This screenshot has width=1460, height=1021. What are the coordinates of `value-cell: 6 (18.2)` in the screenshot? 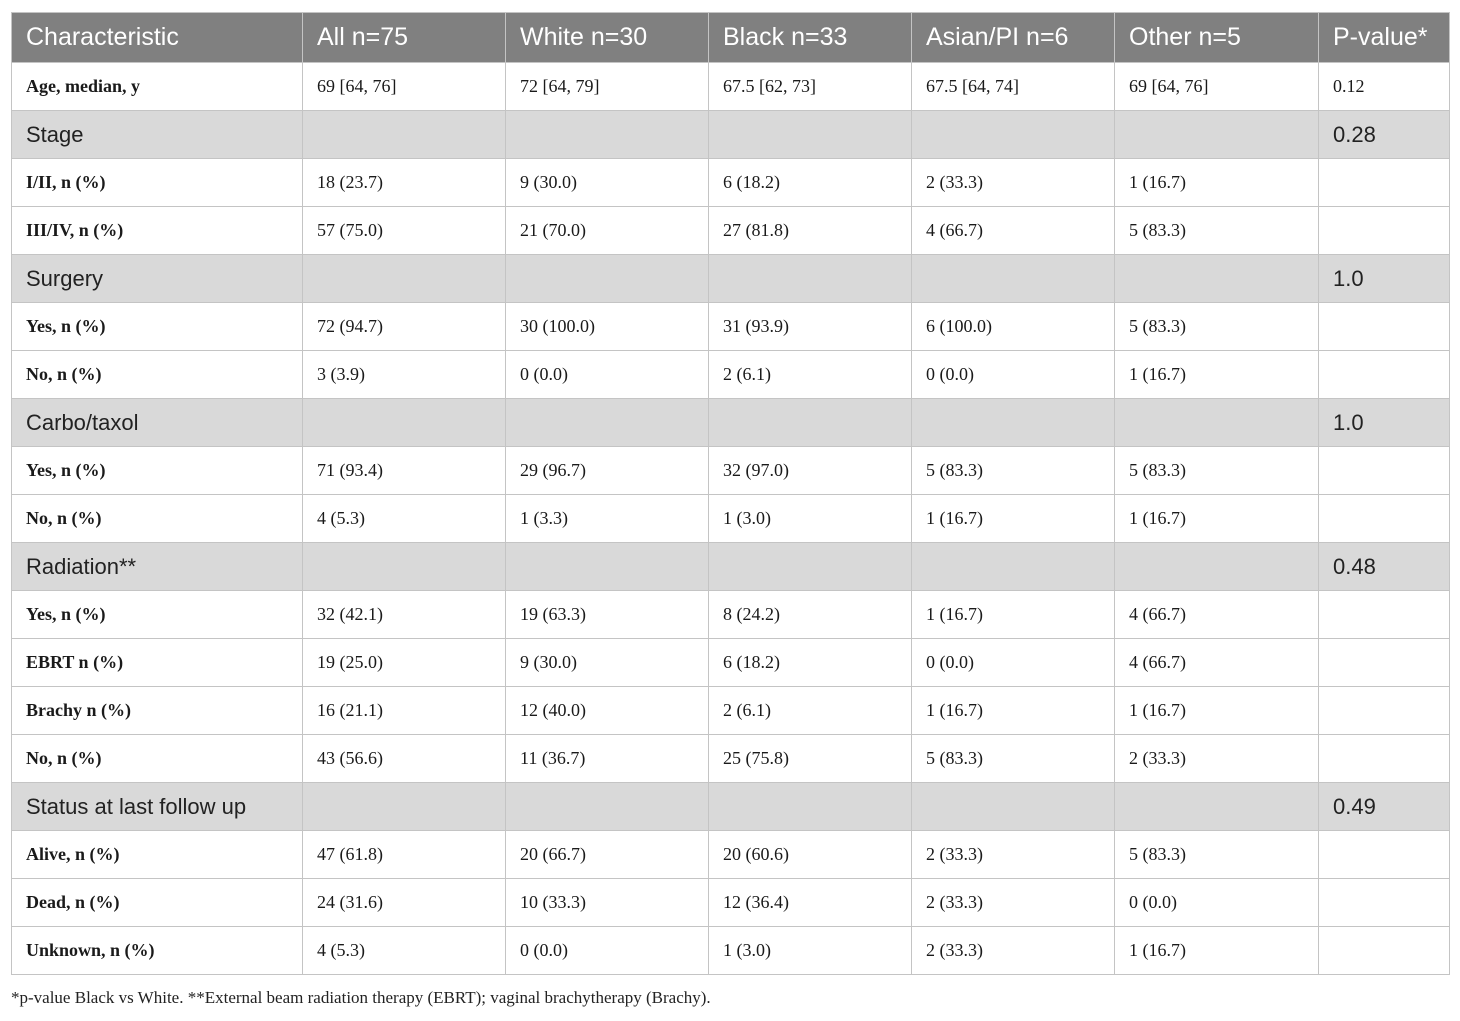 It's located at (810, 182).